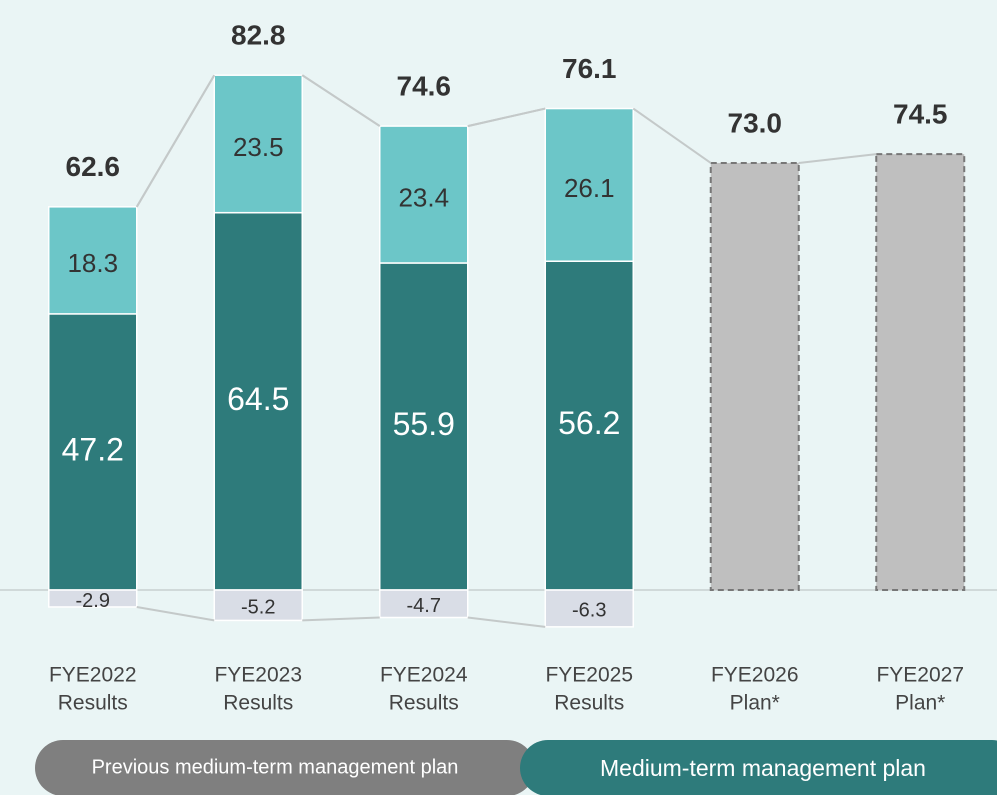 The width and height of the screenshot is (997, 795). Describe the element at coordinates (589, 68) in the screenshot. I see `total-label: 76.1` at that location.